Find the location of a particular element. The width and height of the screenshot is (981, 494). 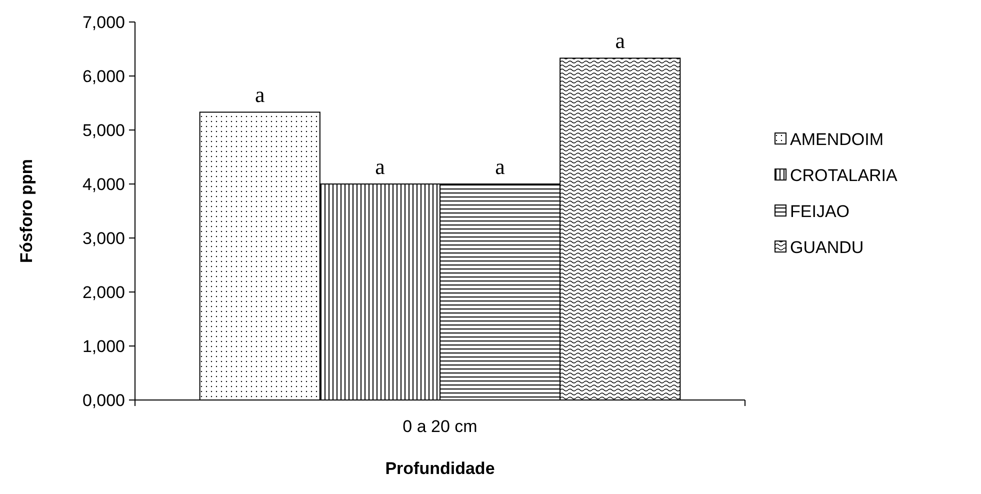

y-tick-label: 3,000 is located at coordinates (103, 238).